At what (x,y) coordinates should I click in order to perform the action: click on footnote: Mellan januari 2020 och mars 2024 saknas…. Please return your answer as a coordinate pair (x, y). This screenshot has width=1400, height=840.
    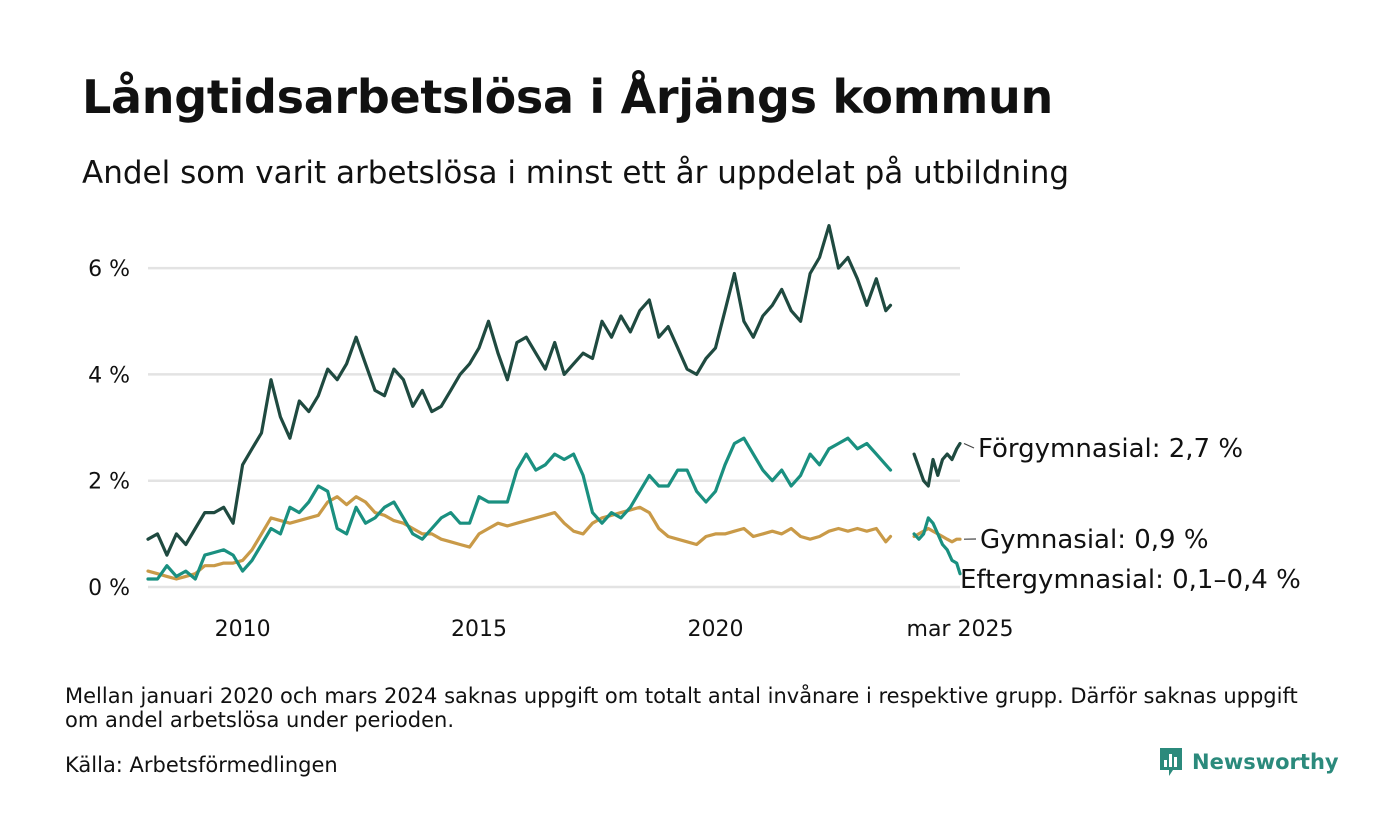
    Looking at the image, I should click on (681, 708).